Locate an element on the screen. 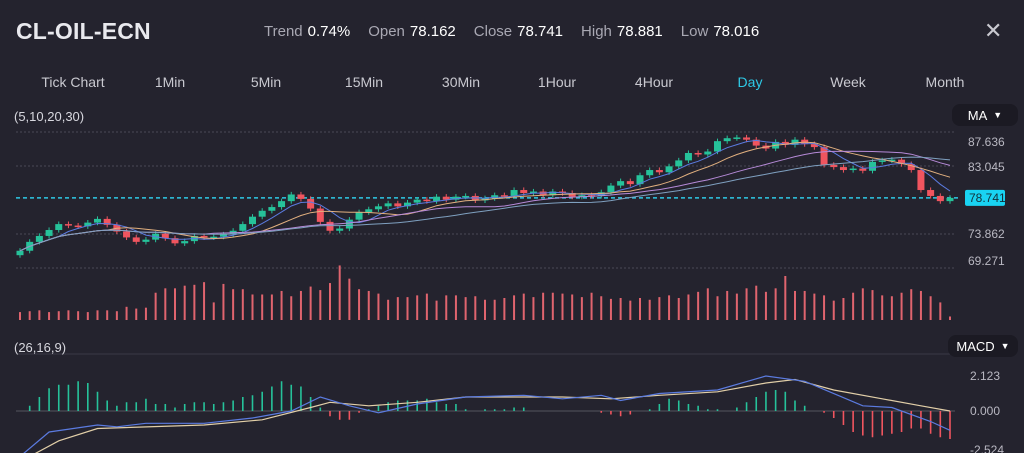  stat-value: 78.881 is located at coordinates (639, 31).